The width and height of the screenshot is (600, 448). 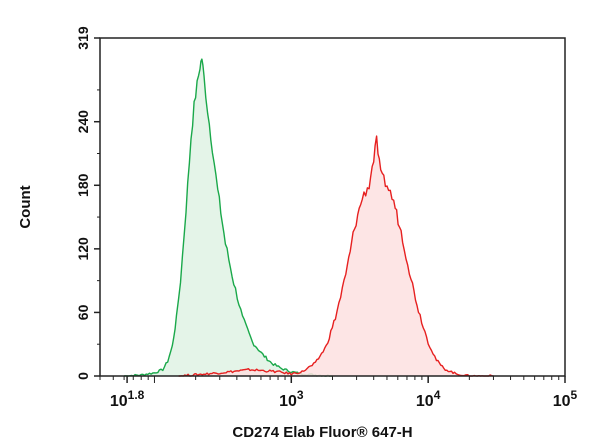 What do you see at coordinates (322, 432) in the screenshot?
I see `x-axis-title: CD274 Elab Fluor® 647-H` at bounding box center [322, 432].